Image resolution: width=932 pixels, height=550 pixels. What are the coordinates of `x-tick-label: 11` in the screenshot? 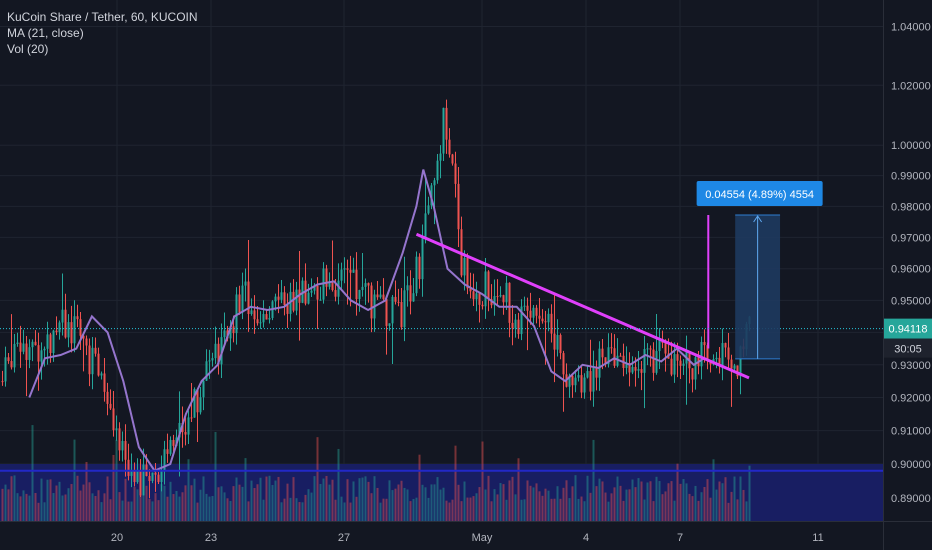 It's located at (817, 538).